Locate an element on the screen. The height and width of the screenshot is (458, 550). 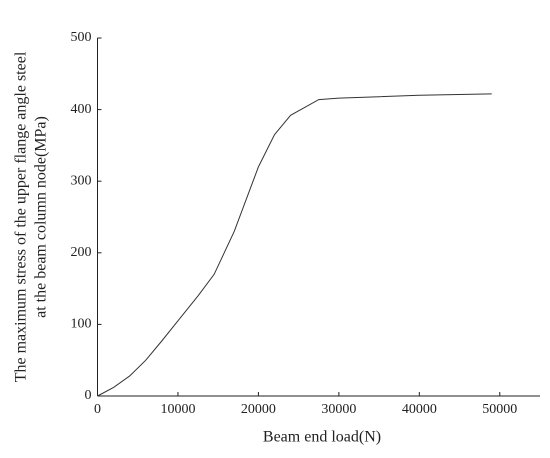
x-axis-label: Beam end load(N) is located at coordinates (322, 437).